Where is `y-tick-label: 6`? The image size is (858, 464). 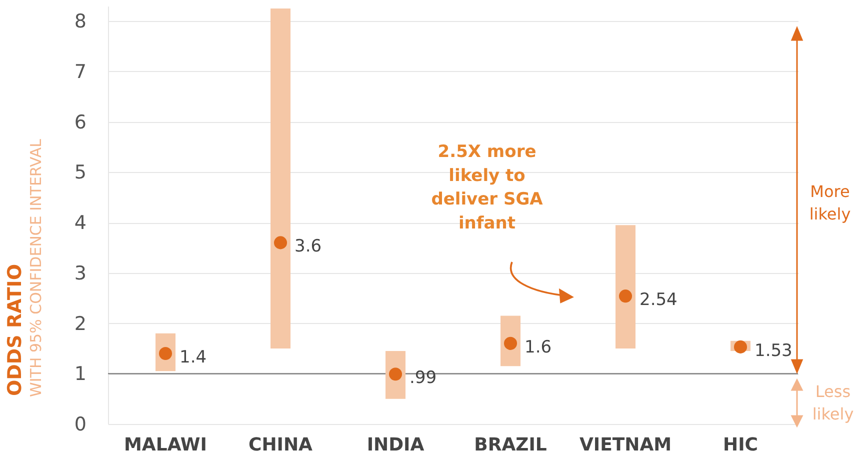
y-tick-label: 6 is located at coordinates (80, 122).